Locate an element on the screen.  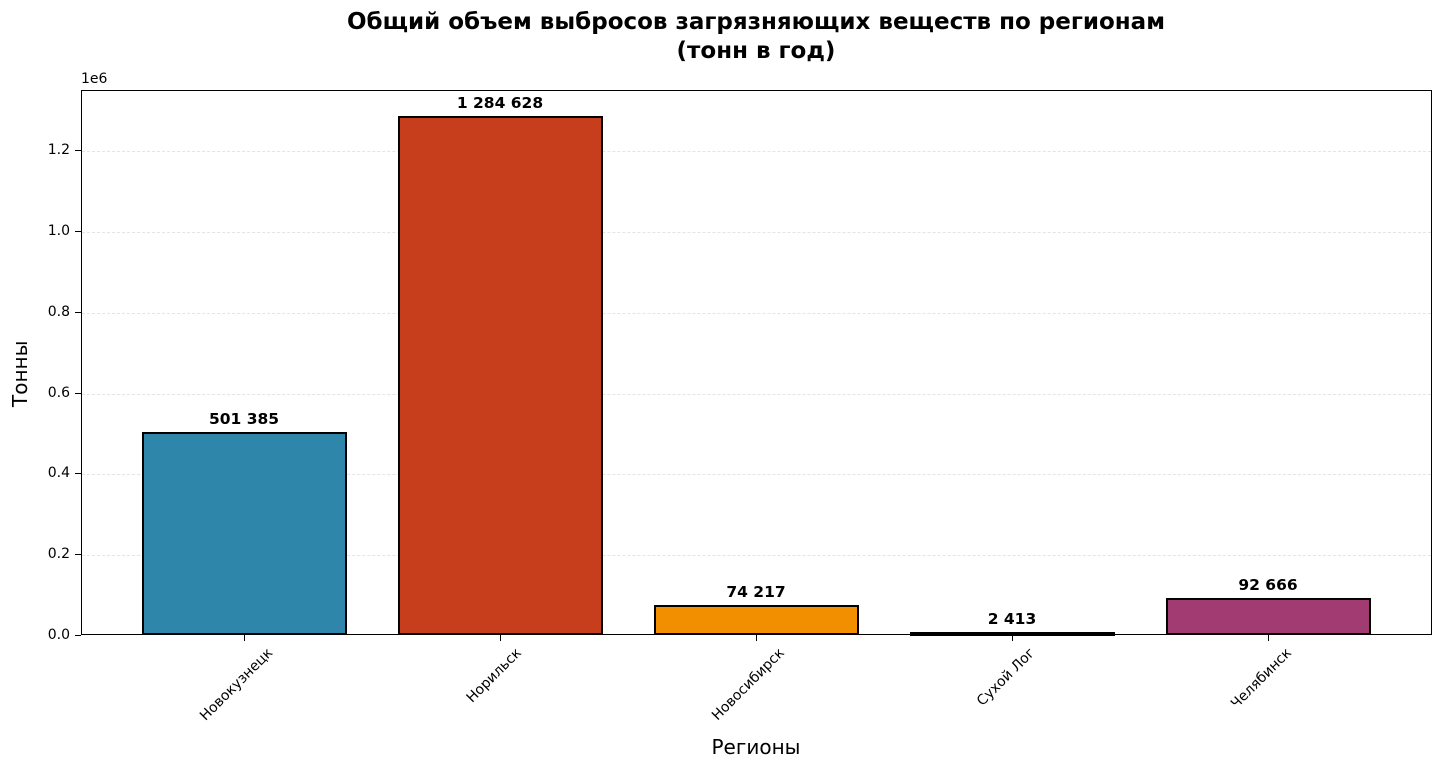
y-tick-label: 0.0 is located at coordinates (58, 635).